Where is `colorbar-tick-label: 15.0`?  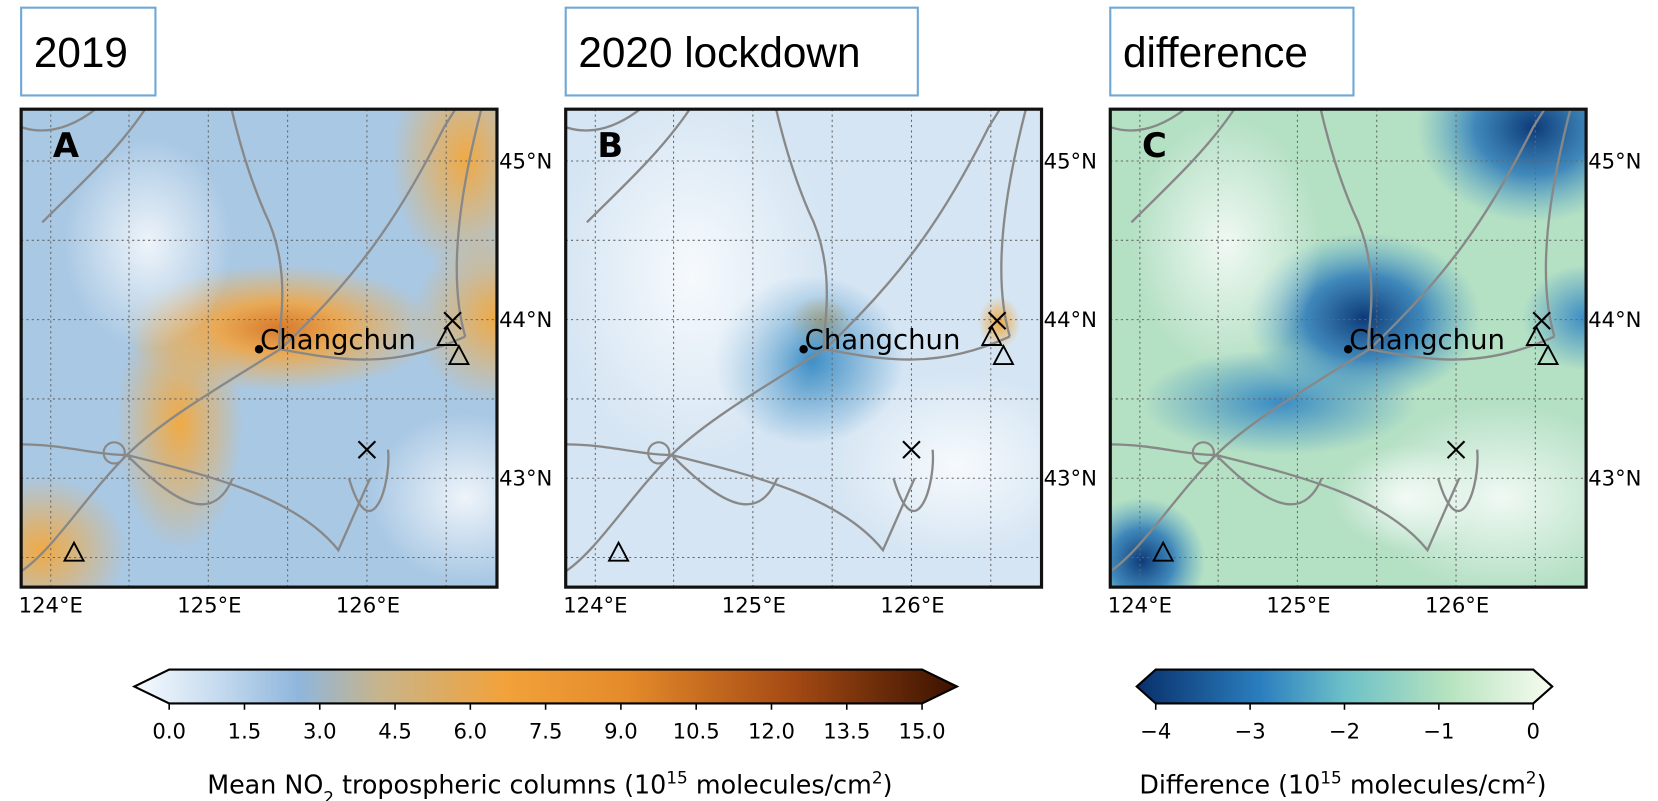 colorbar-tick-label: 15.0 is located at coordinates (922, 730).